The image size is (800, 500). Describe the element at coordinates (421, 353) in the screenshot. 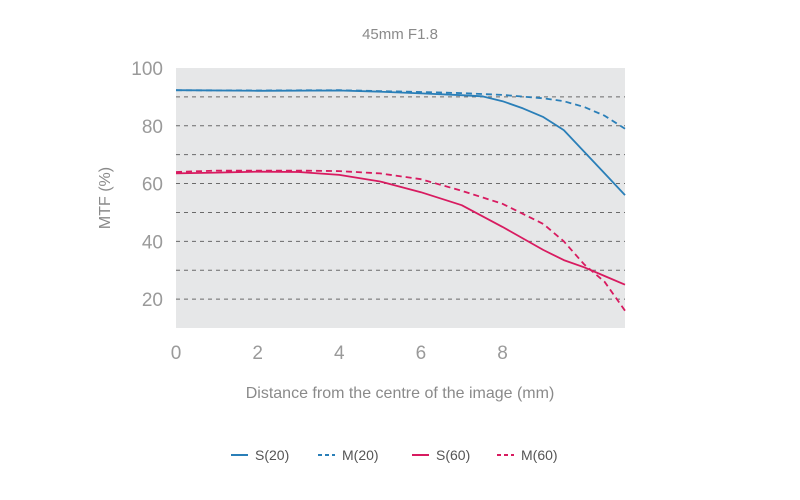

I see `x-tick-label: 6` at that location.